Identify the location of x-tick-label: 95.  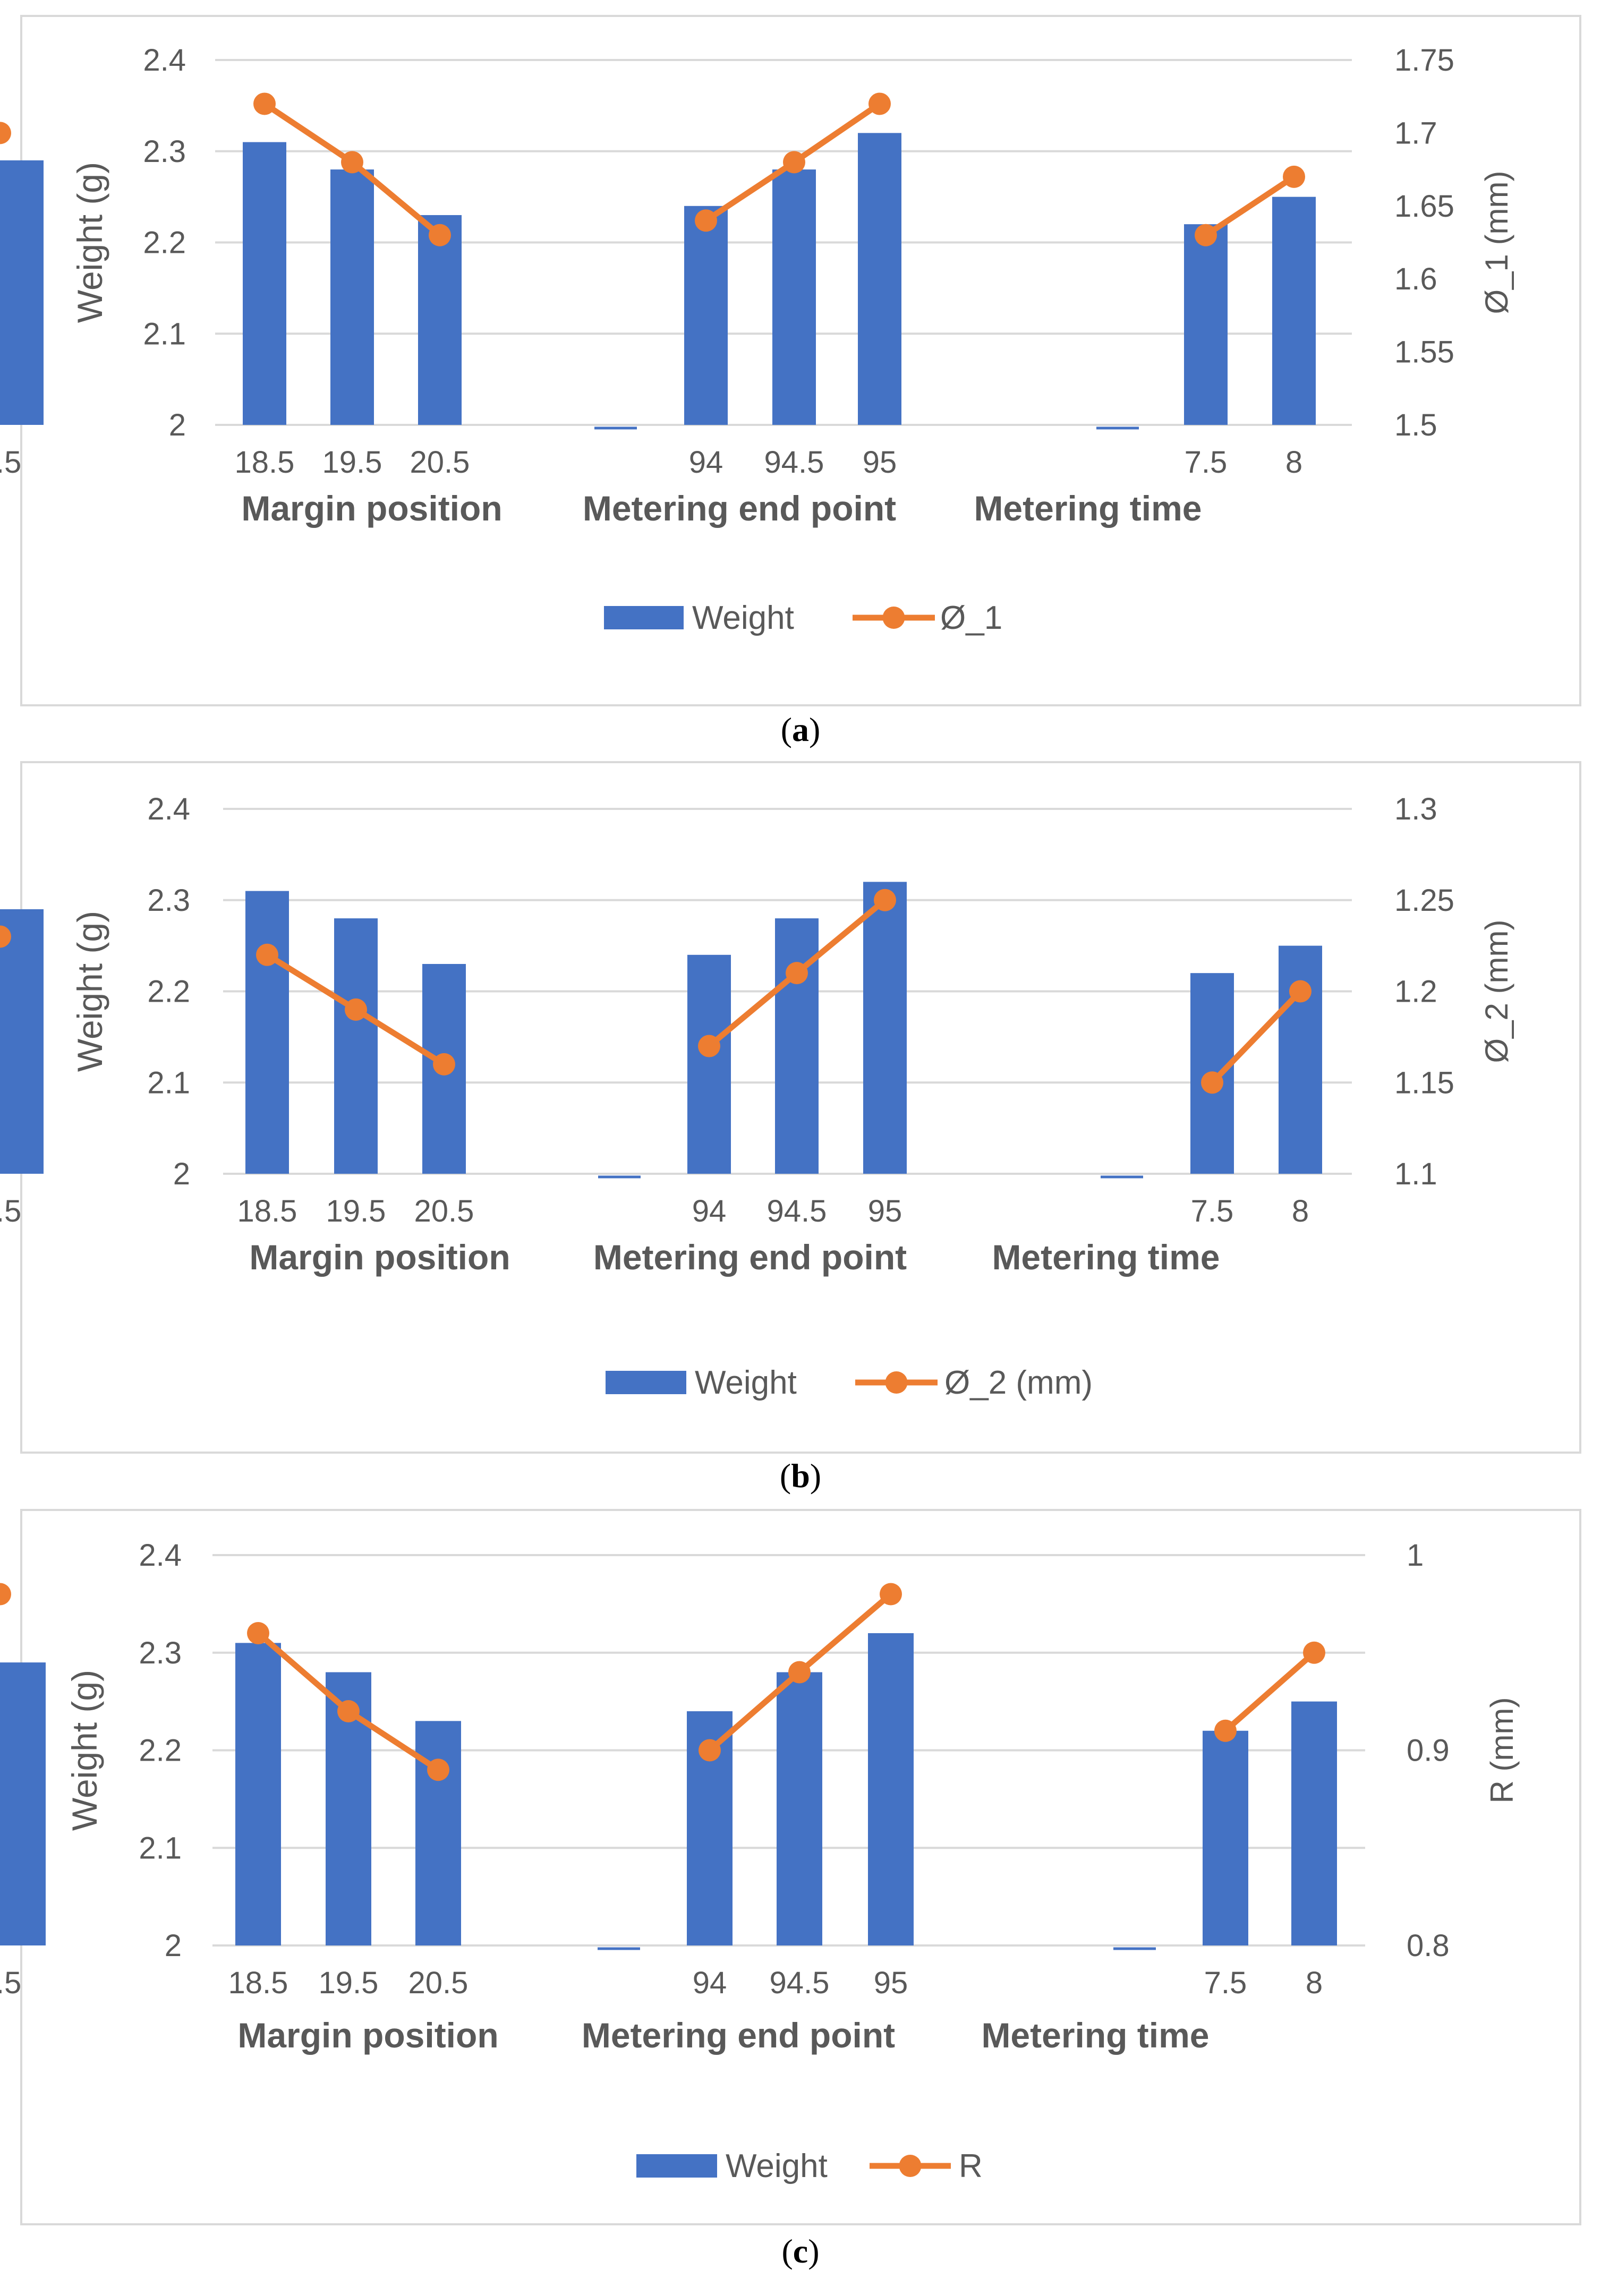
(880, 463).